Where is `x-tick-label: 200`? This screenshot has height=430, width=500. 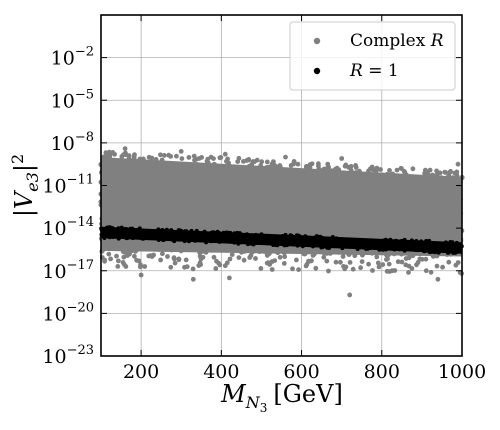 x-tick-label: 200 is located at coordinates (141, 372).